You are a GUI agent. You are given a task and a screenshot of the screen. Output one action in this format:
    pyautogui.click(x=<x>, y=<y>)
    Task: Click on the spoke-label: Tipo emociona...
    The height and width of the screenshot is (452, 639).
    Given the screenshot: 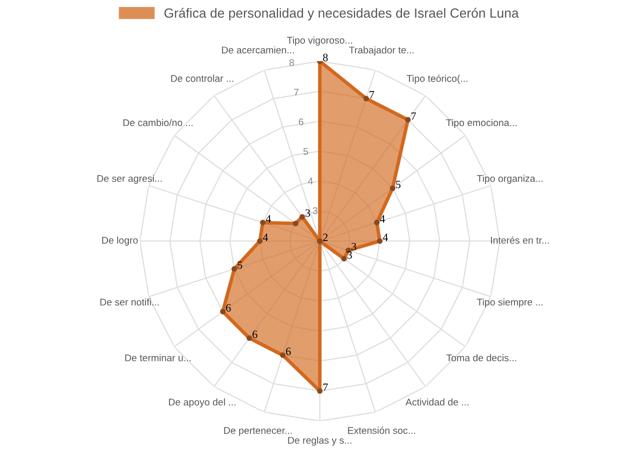 What is the action you would take?
    pyautogui.click(x=481, y=123)
    